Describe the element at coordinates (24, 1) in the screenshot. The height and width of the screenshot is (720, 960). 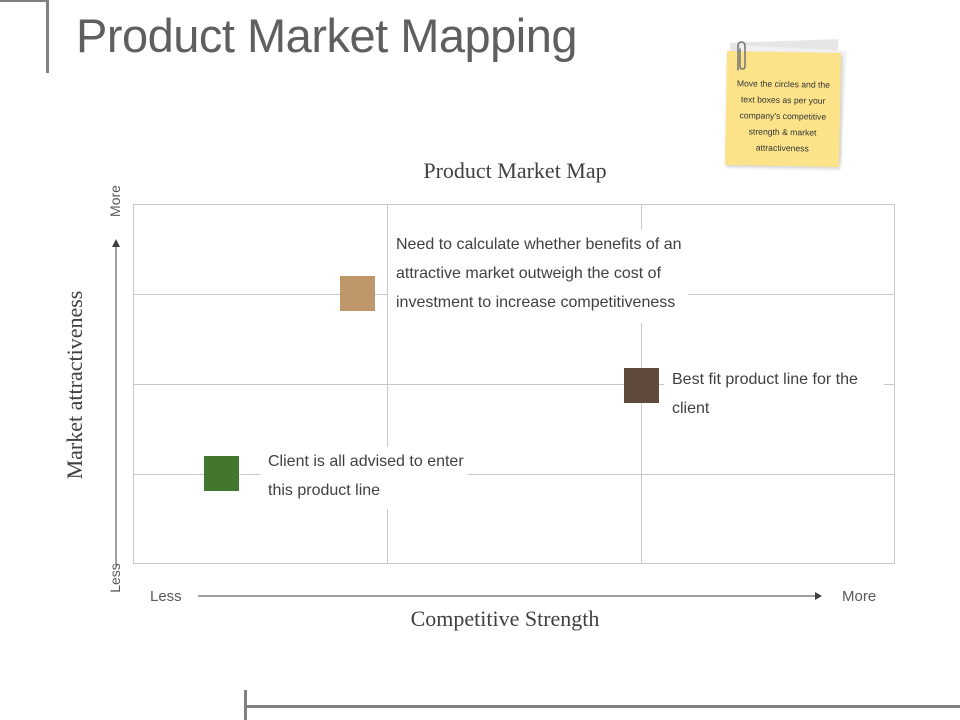
I see `decorative-top-line` at that location.